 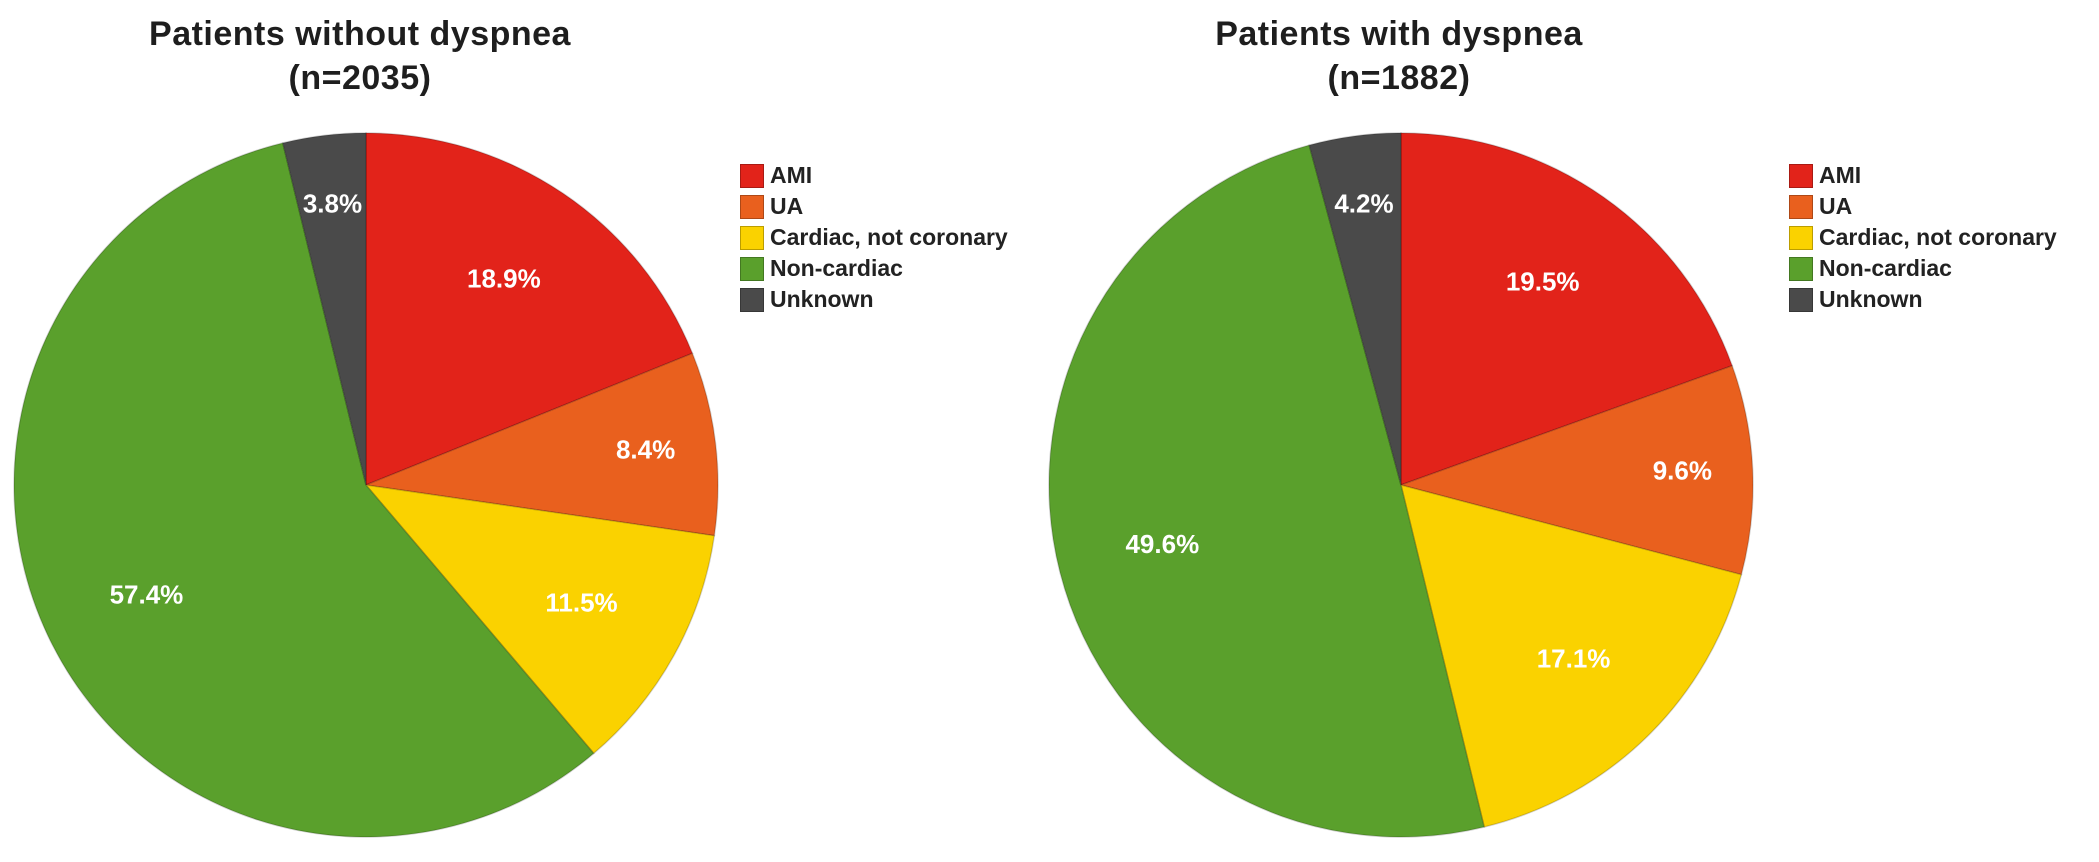 What do you see at coordinates (332, 203) in the screenshot?
I see `slice-label-unknown: 3.8%` at bounding box center [332, 203].